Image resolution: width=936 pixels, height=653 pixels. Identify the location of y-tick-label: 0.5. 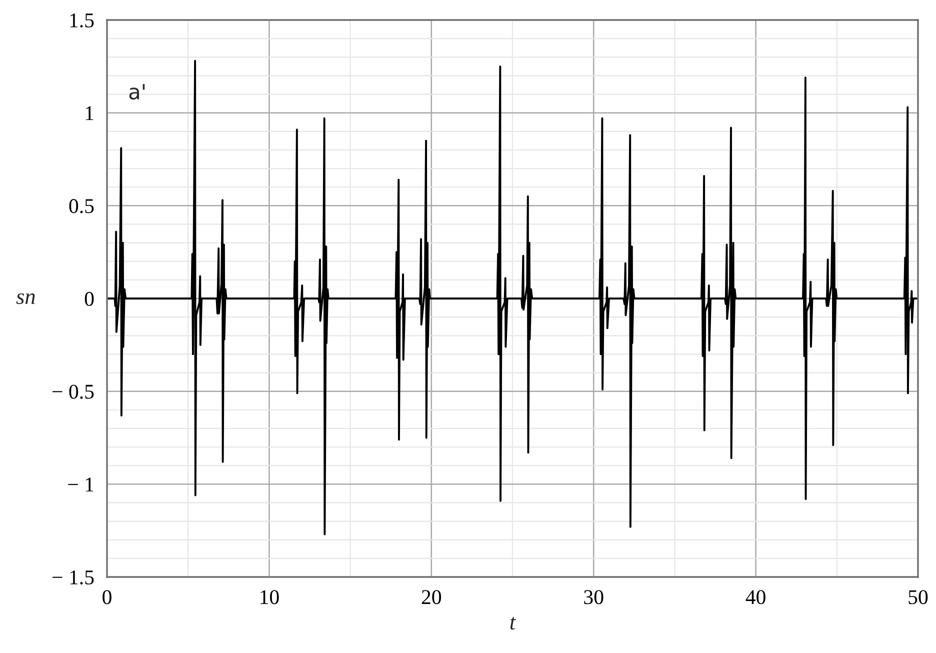
(81, 206).